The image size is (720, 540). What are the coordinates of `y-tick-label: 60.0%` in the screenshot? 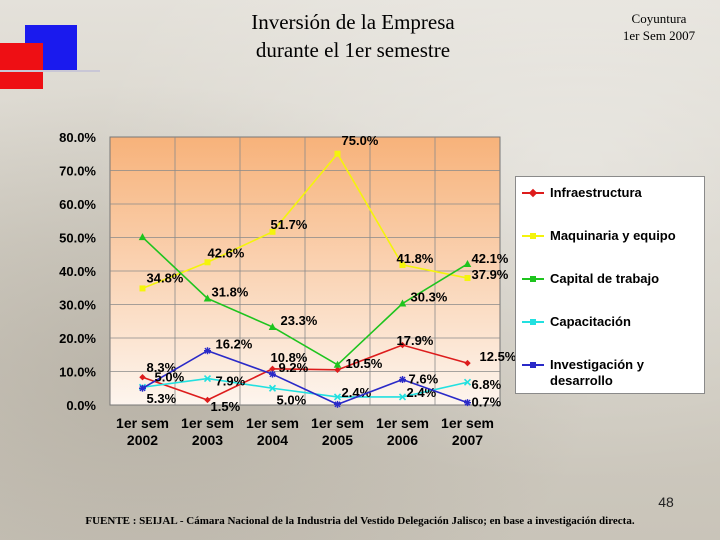 It's located at (77, 204).